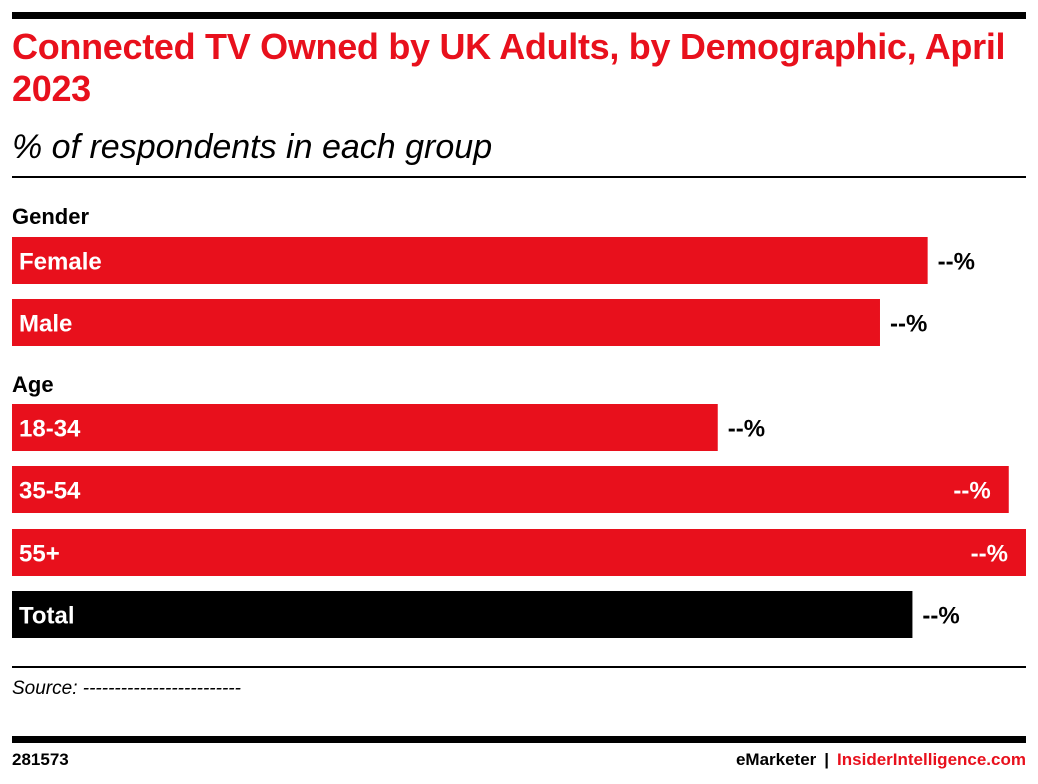 The image size is (1038, 784). What do you see at coordinates (50, 429) in the screenshot?
I see `bar-category-label: 18-34` at bounding box center [50, 429].